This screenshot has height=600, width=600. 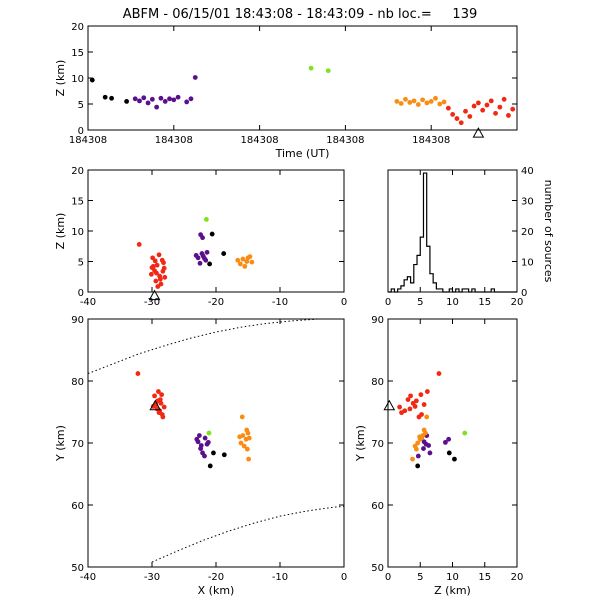 I want to click on x-tick-label: -40, so click(x=88, y=302).